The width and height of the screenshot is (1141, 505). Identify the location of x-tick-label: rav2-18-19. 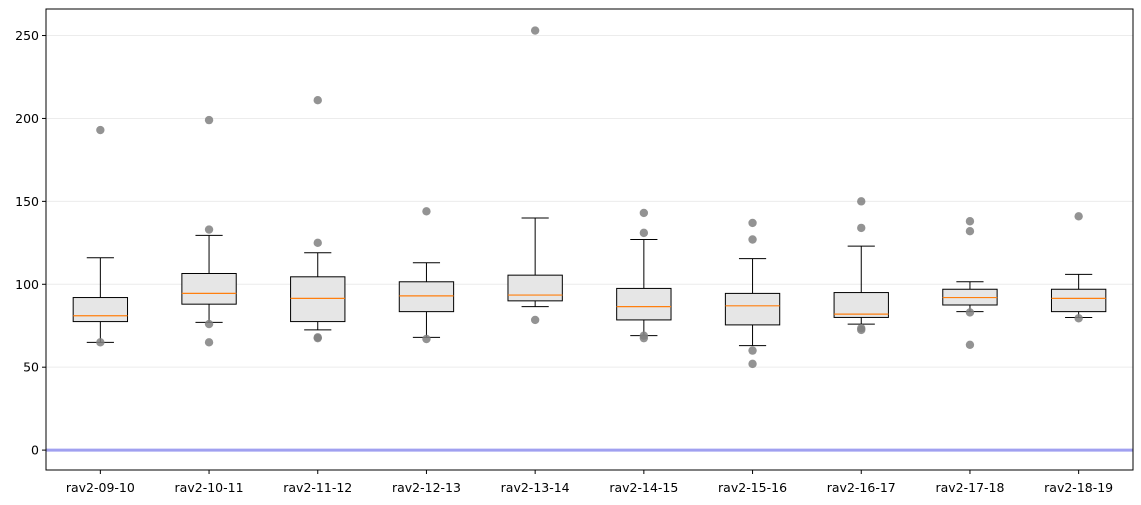
(1078, 487).